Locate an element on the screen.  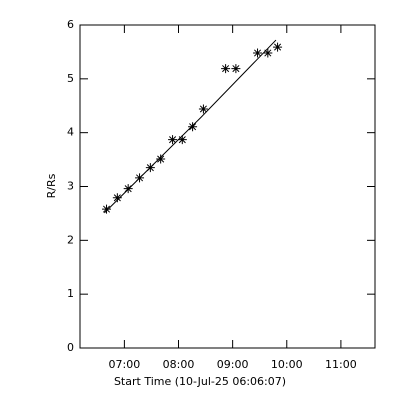
x-axis-label: Start Time (10-Jul-25 06:06:07) is located at coordinates (200, 381).